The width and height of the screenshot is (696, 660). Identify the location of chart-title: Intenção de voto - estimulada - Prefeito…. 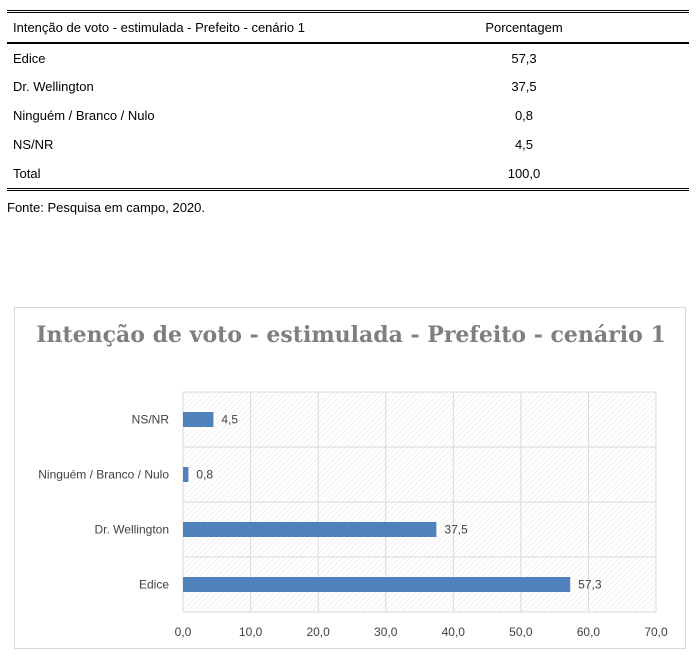
(351, 335).